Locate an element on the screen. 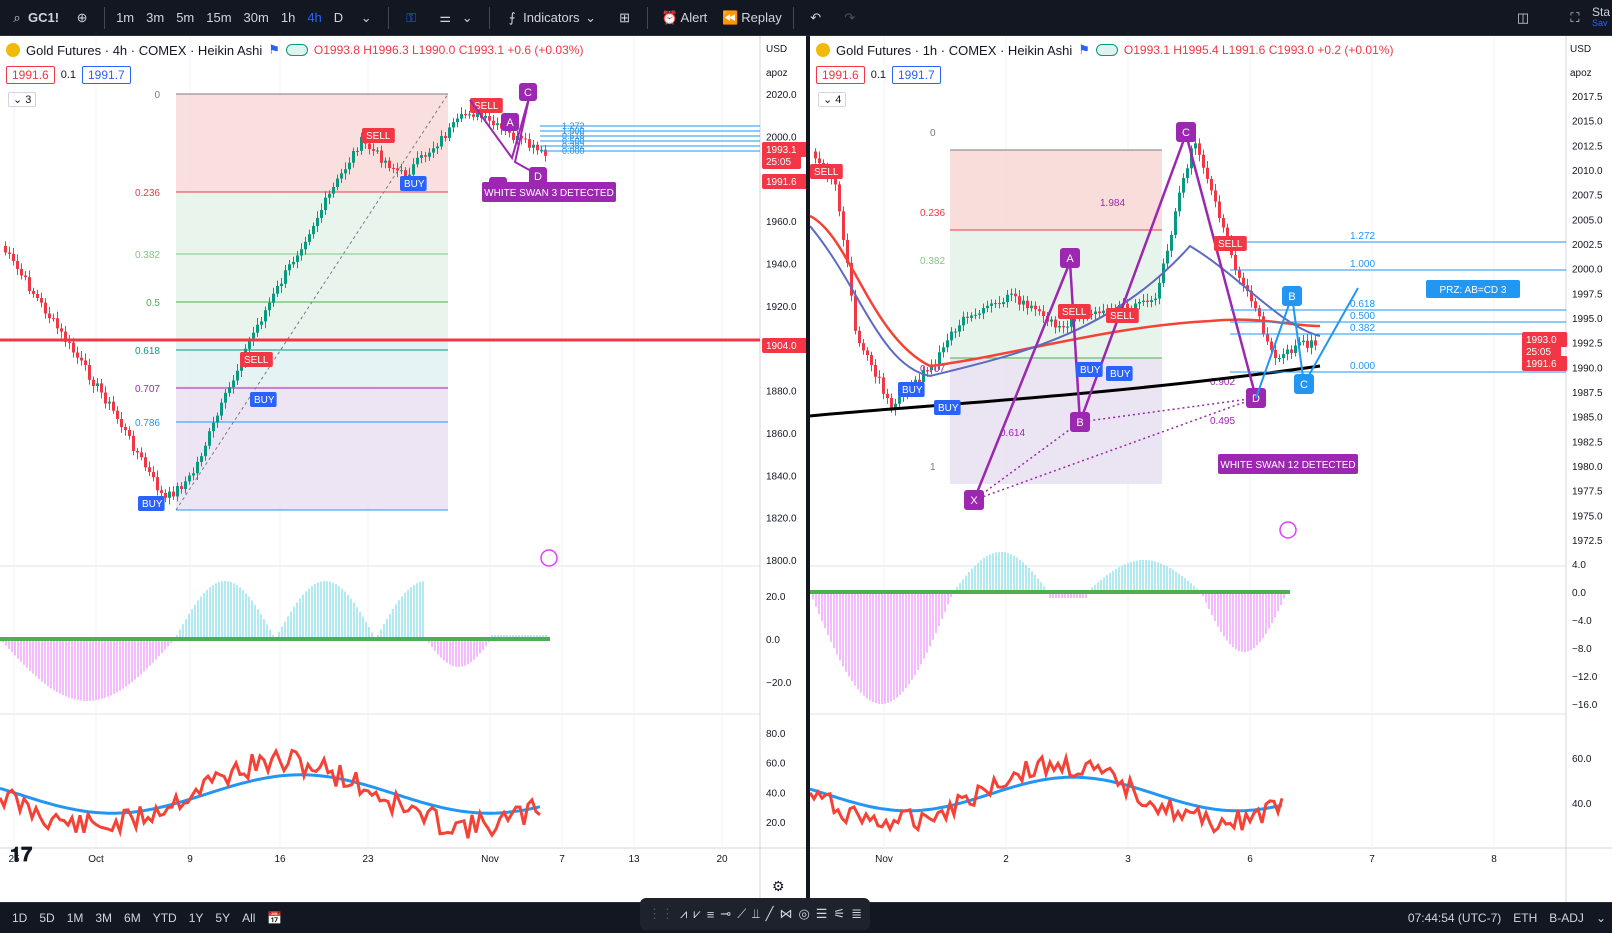 This screenshot has width=1612, height=933. osc-tick-label: 4.0 is located at coordinates (1579, 565).